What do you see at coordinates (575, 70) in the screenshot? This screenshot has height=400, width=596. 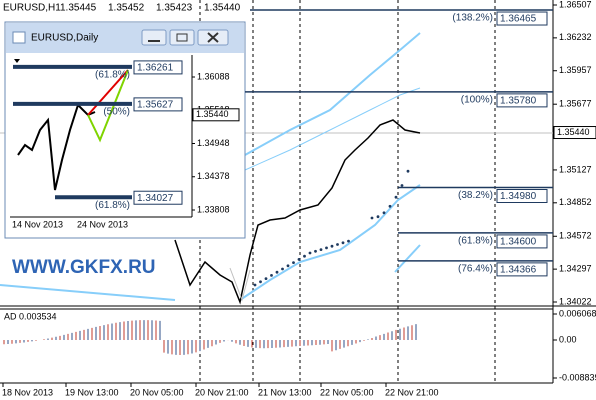 I see `price-tick-label: 1.35957` at bounding box center [575, 70].